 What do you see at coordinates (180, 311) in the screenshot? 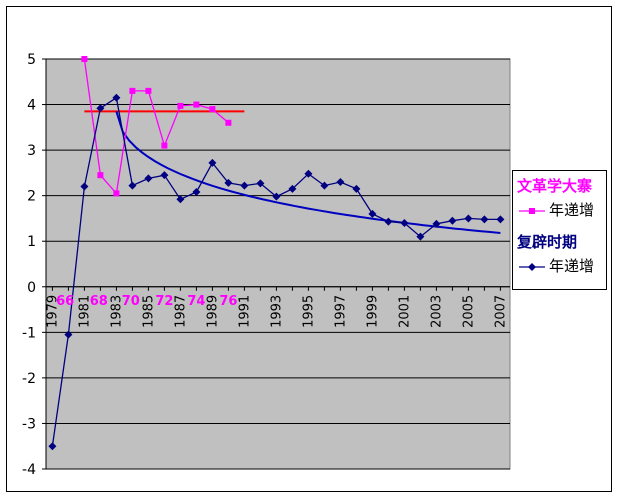
I see `x-tick-label: 1987` at bounding box center [180, 311].